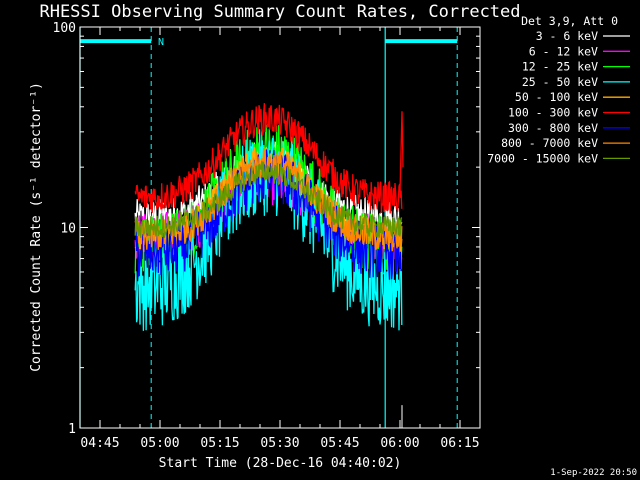  I want to click on y-axis-label: Corrected Count Rate (s⁻¹ detector⁻¹), so click(36, 227).